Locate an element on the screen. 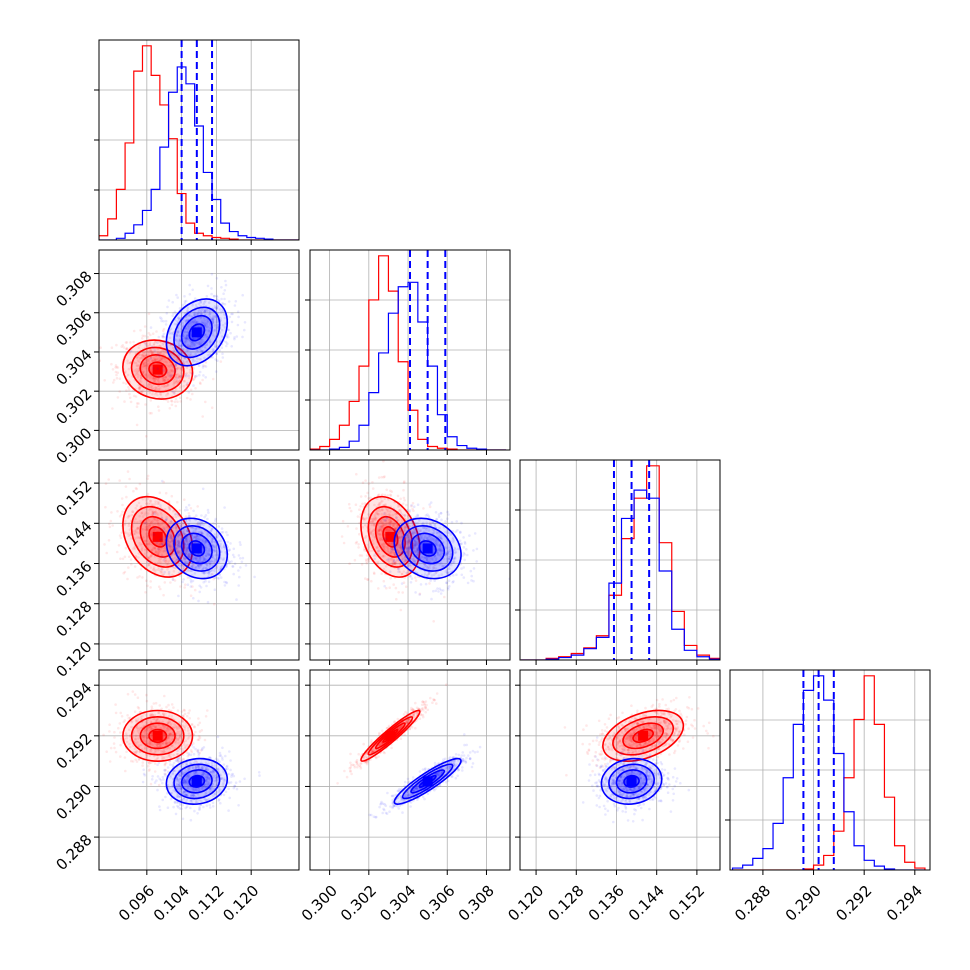 The image size is (970, 970). contour-red is located at coordinates (157, 369).